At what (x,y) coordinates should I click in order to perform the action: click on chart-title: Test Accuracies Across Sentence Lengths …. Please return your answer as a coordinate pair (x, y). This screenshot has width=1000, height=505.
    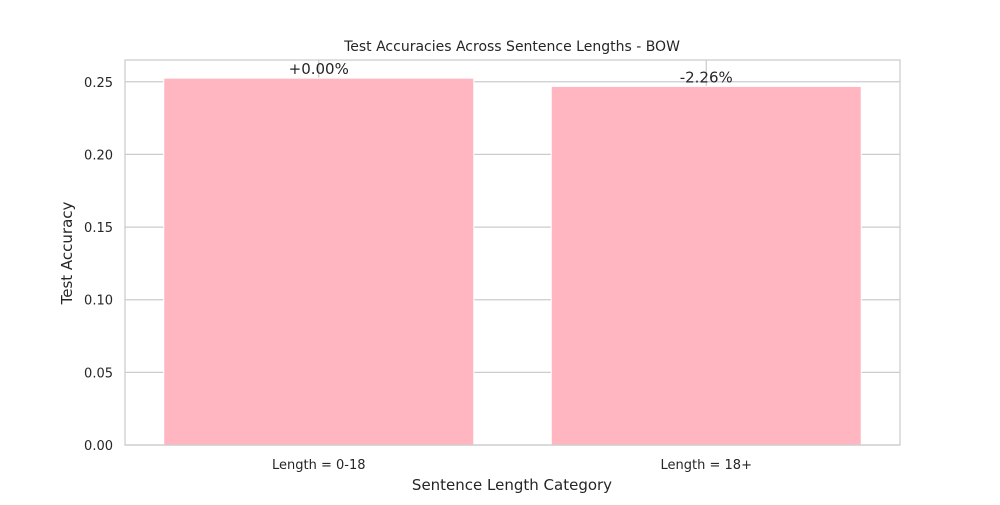
    Looking at the image, I should click on (511, 47).